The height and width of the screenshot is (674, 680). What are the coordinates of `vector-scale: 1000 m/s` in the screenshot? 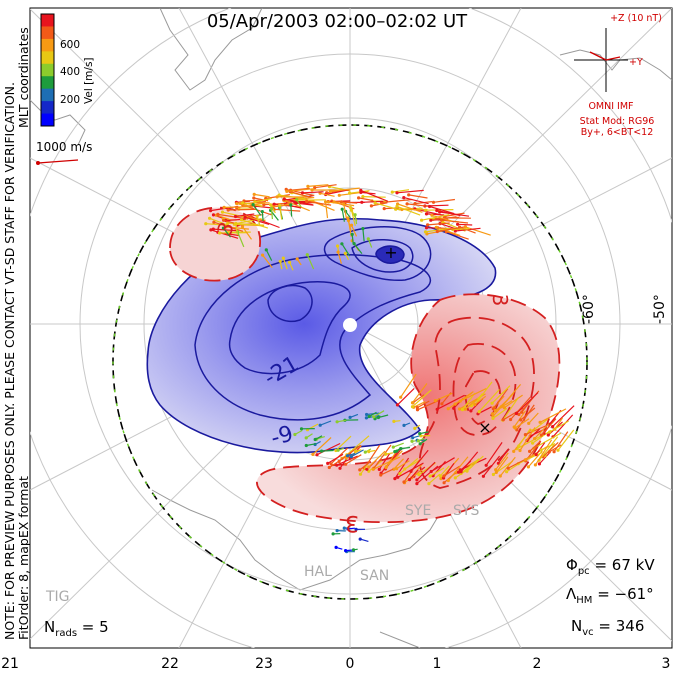 It's located at (64, 152).